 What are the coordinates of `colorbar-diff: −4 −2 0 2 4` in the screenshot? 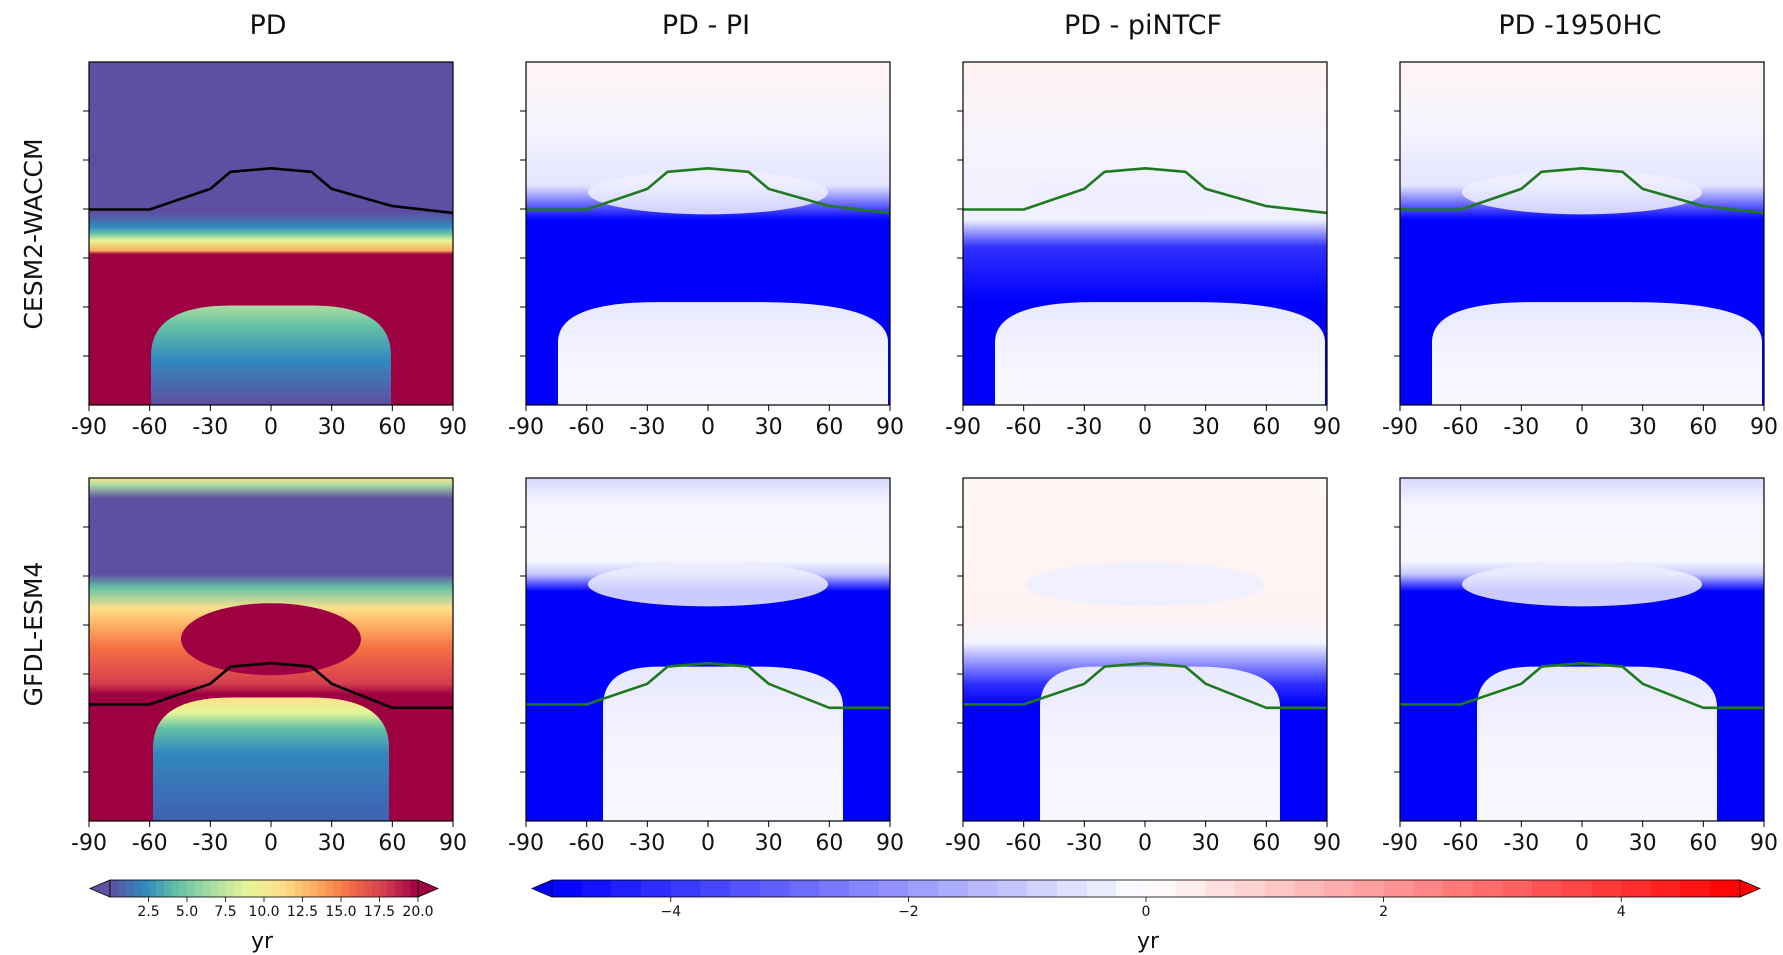 It's located at (1146, 899).